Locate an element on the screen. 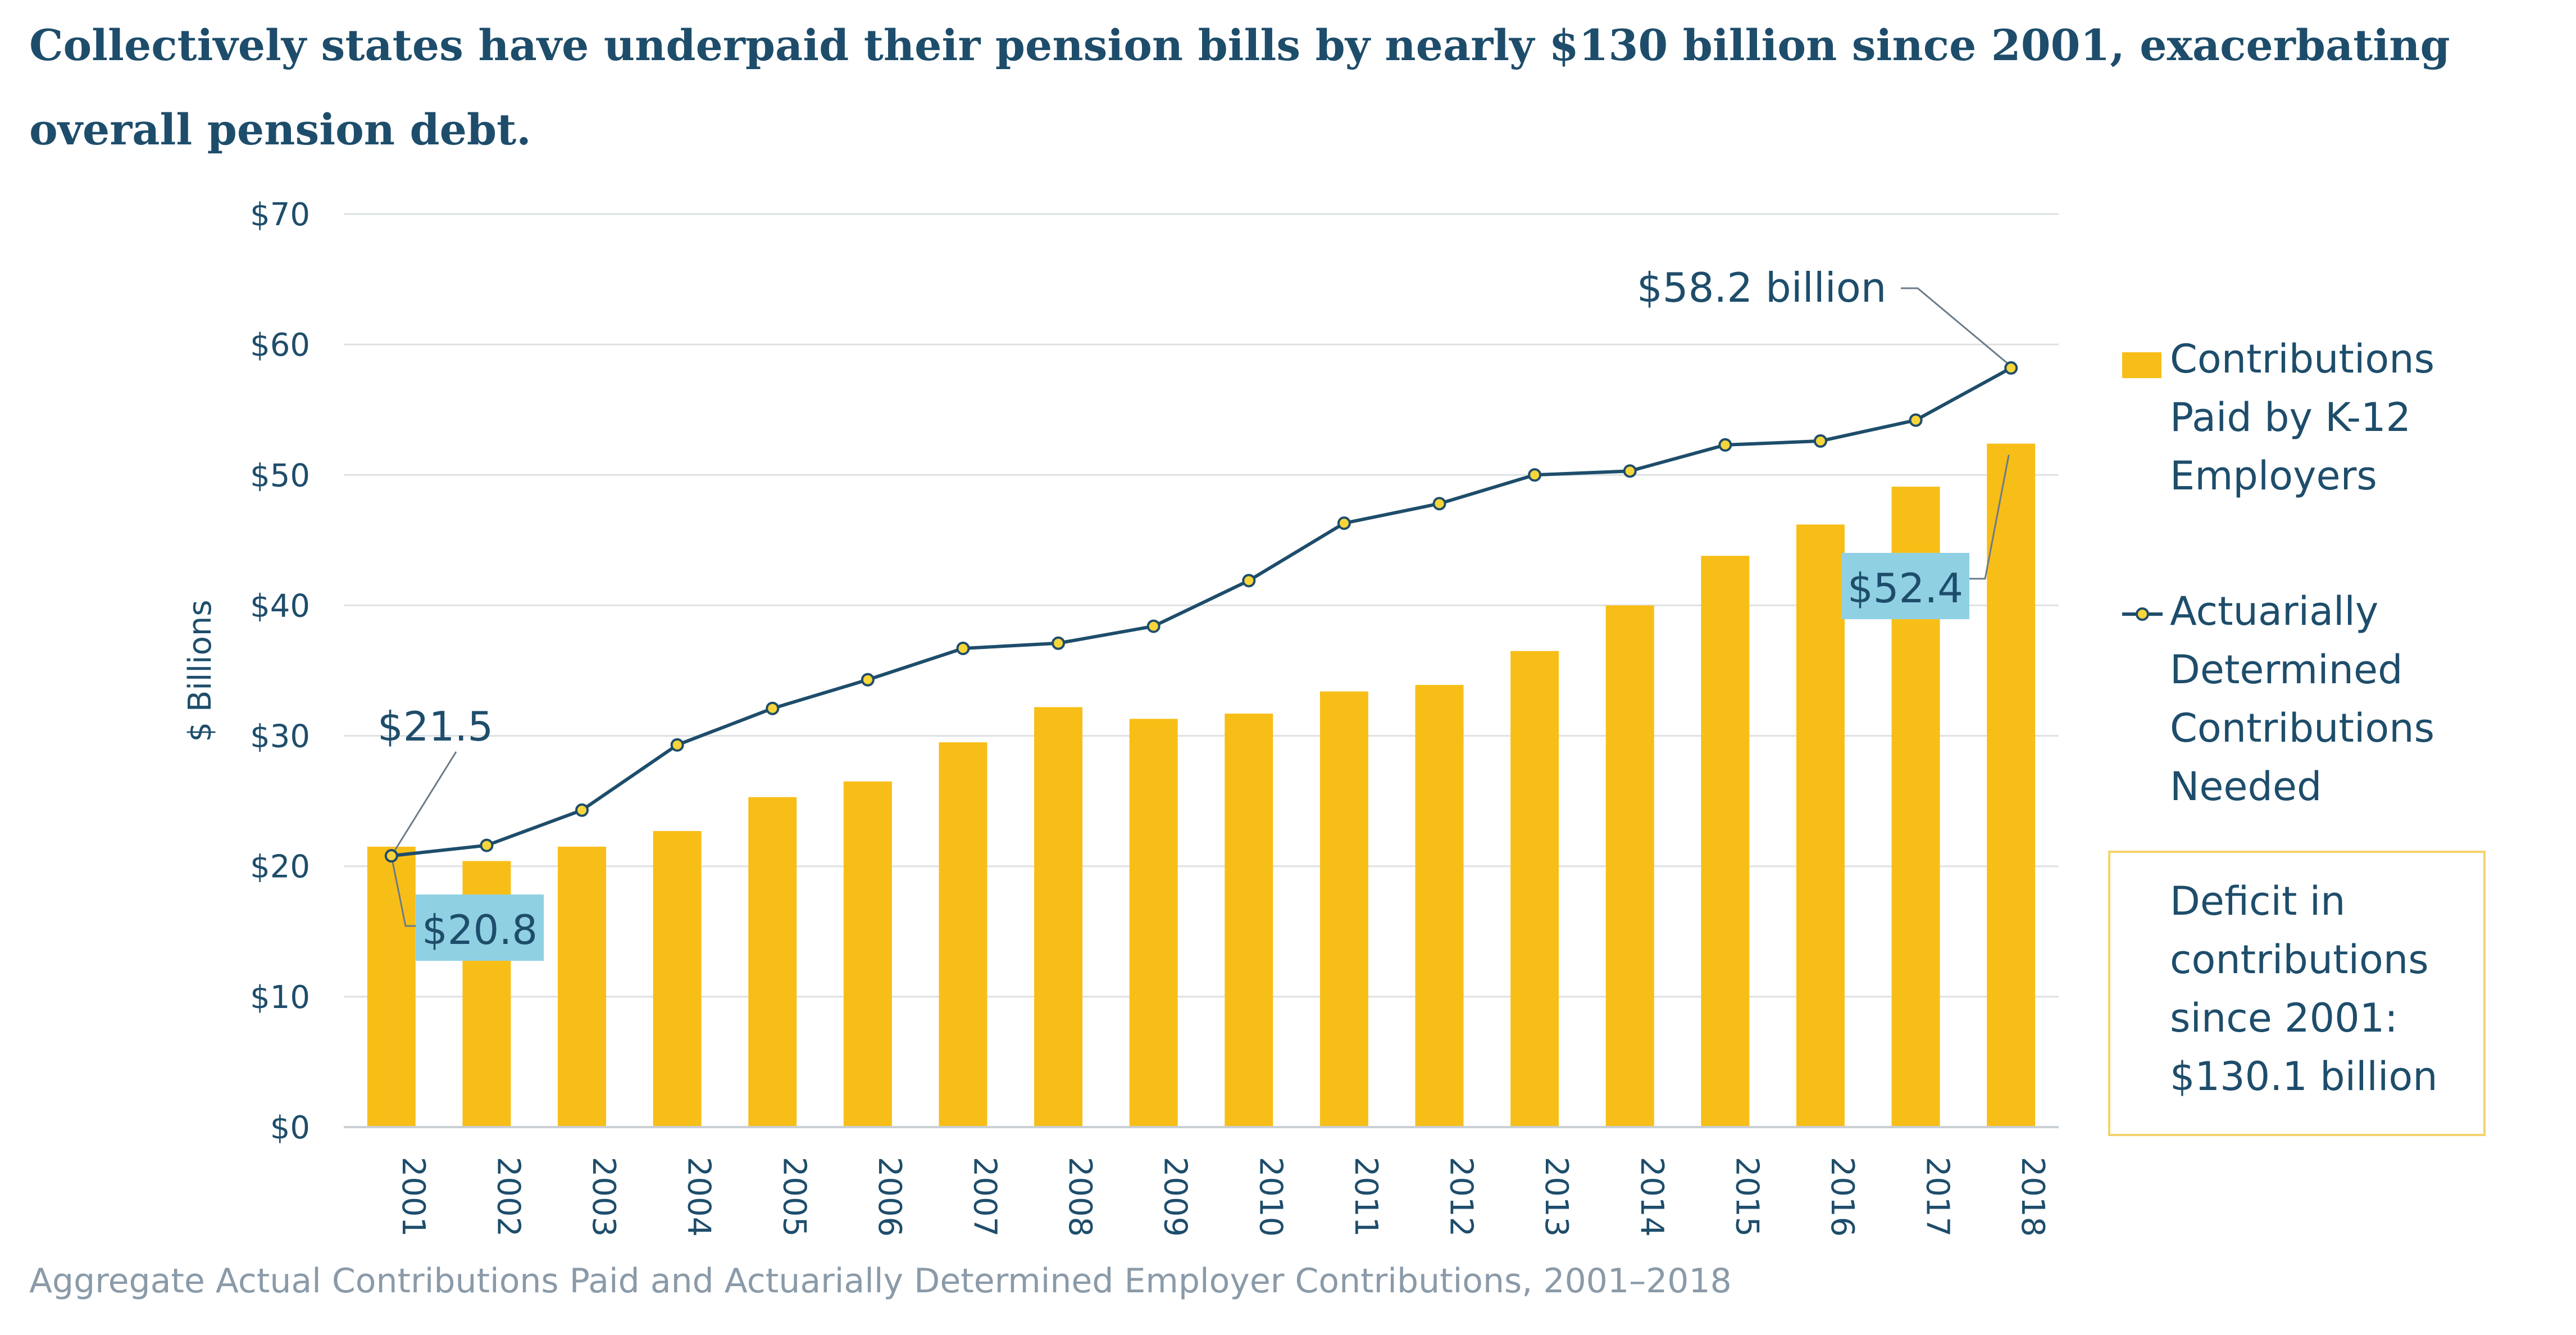 The width and height of the screenshot is (2576, 1335). x-tick-label: 2002 is located at coordinates (508, 1197).